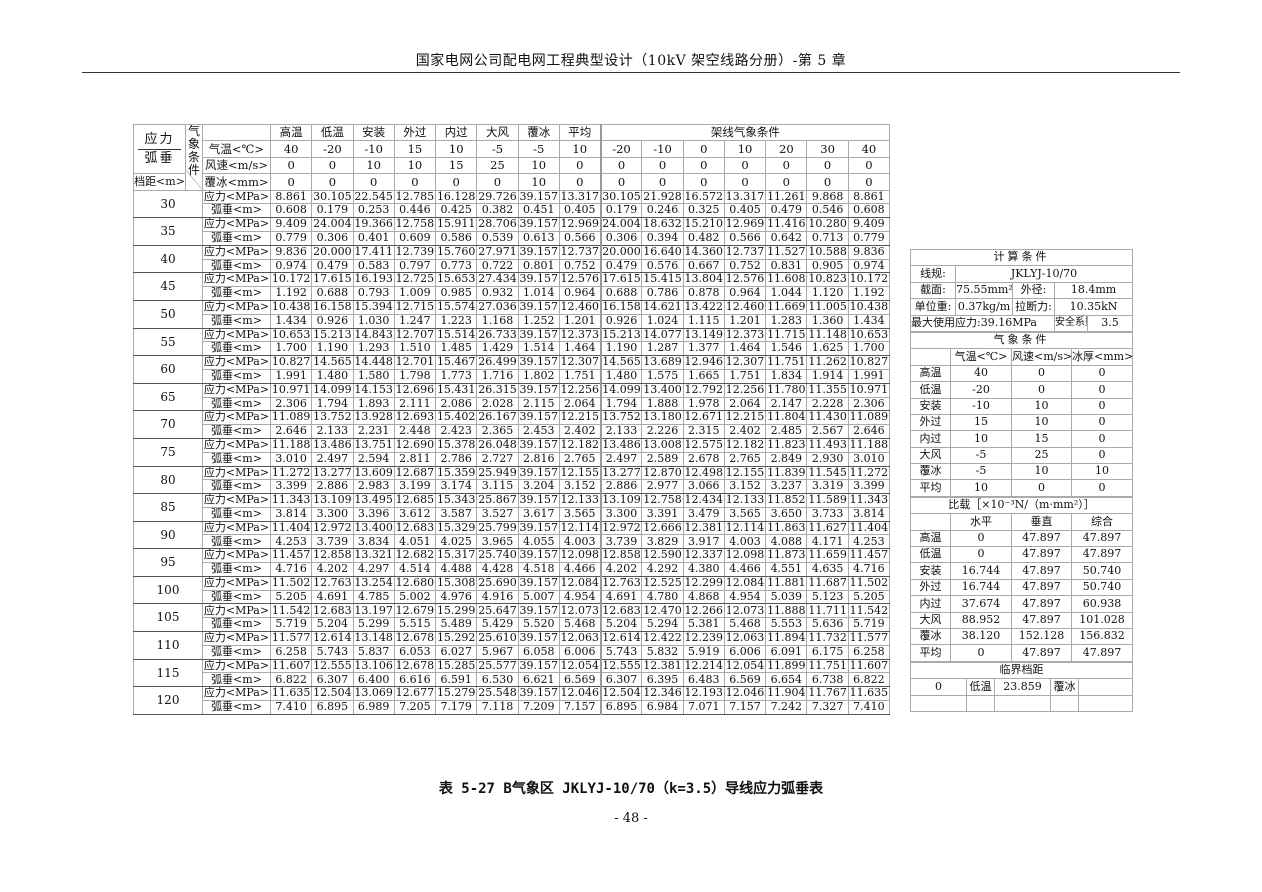 The width and height of the screenshot is (1262, 892). I want to click on sag-value: 1.168, so click(497, 321).